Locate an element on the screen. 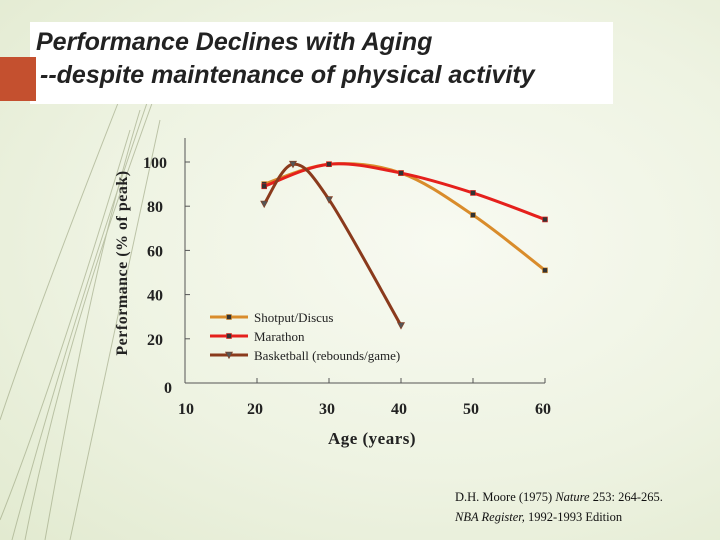 Image resolution: width=720 pixels, height=540 pixels. y-tick-label: 60 is located at coordinates (155, 251).